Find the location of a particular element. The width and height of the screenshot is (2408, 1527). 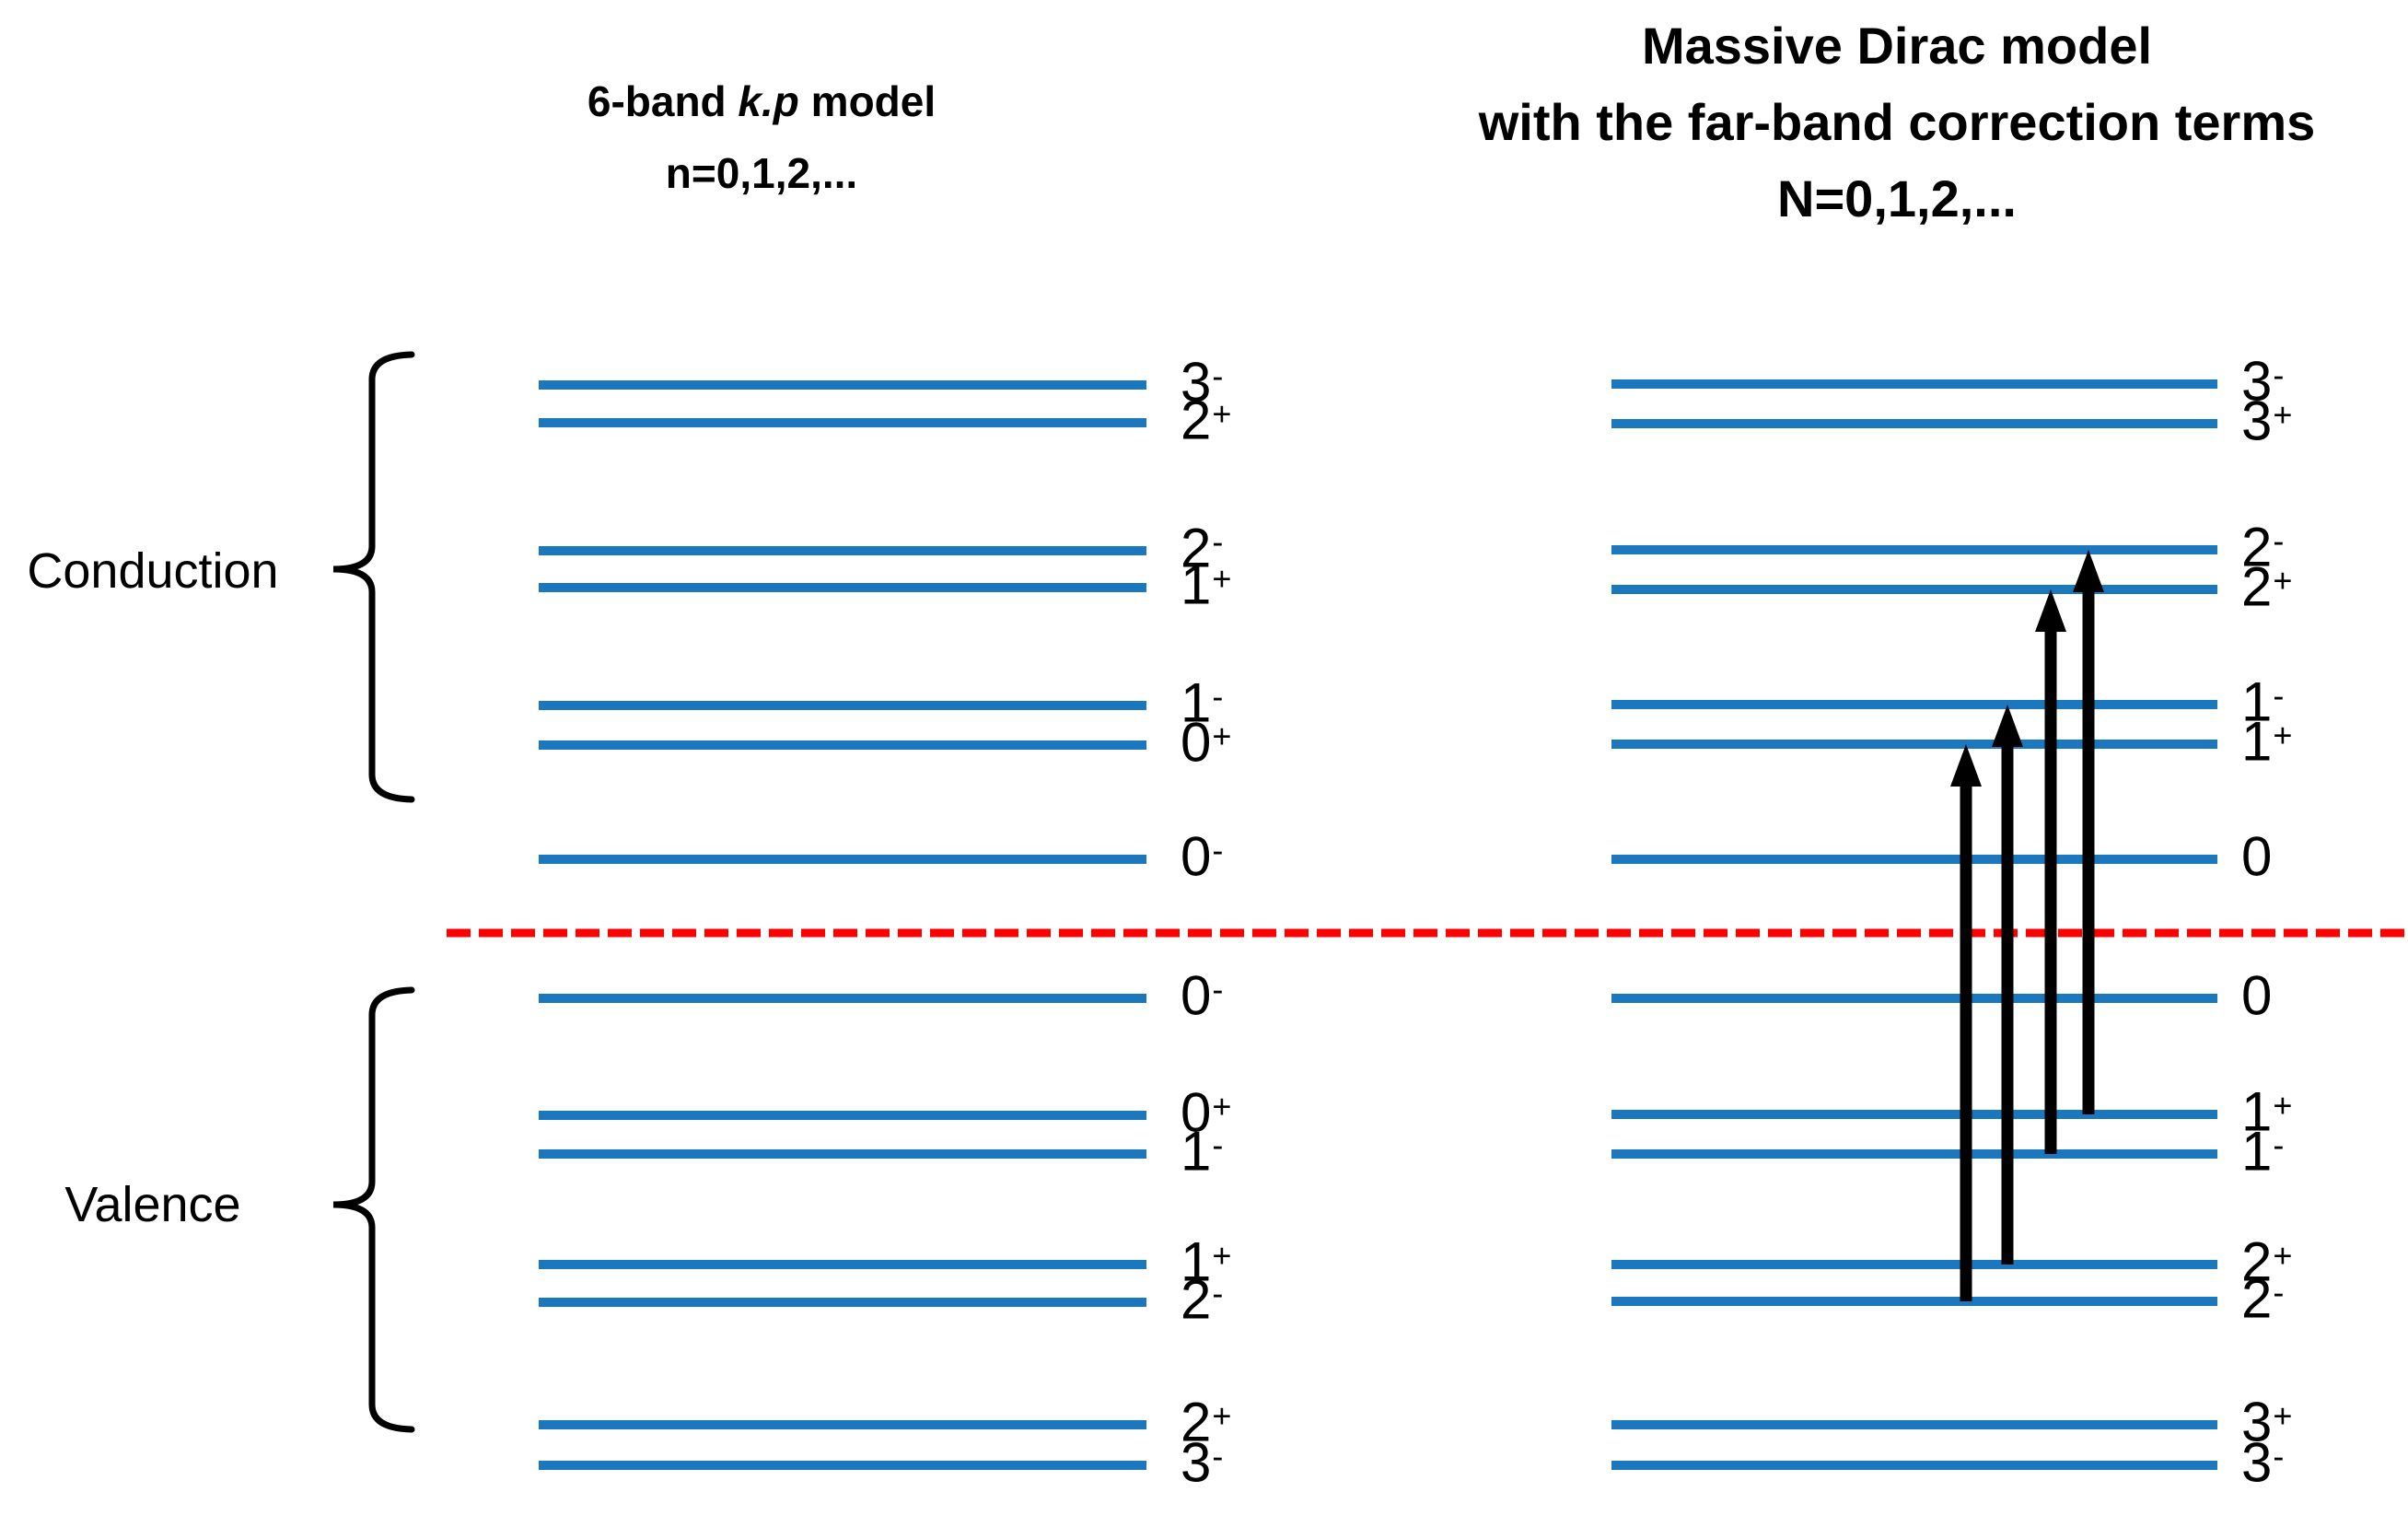

left-title-text: 6-band is located at coordinates (663, 101).